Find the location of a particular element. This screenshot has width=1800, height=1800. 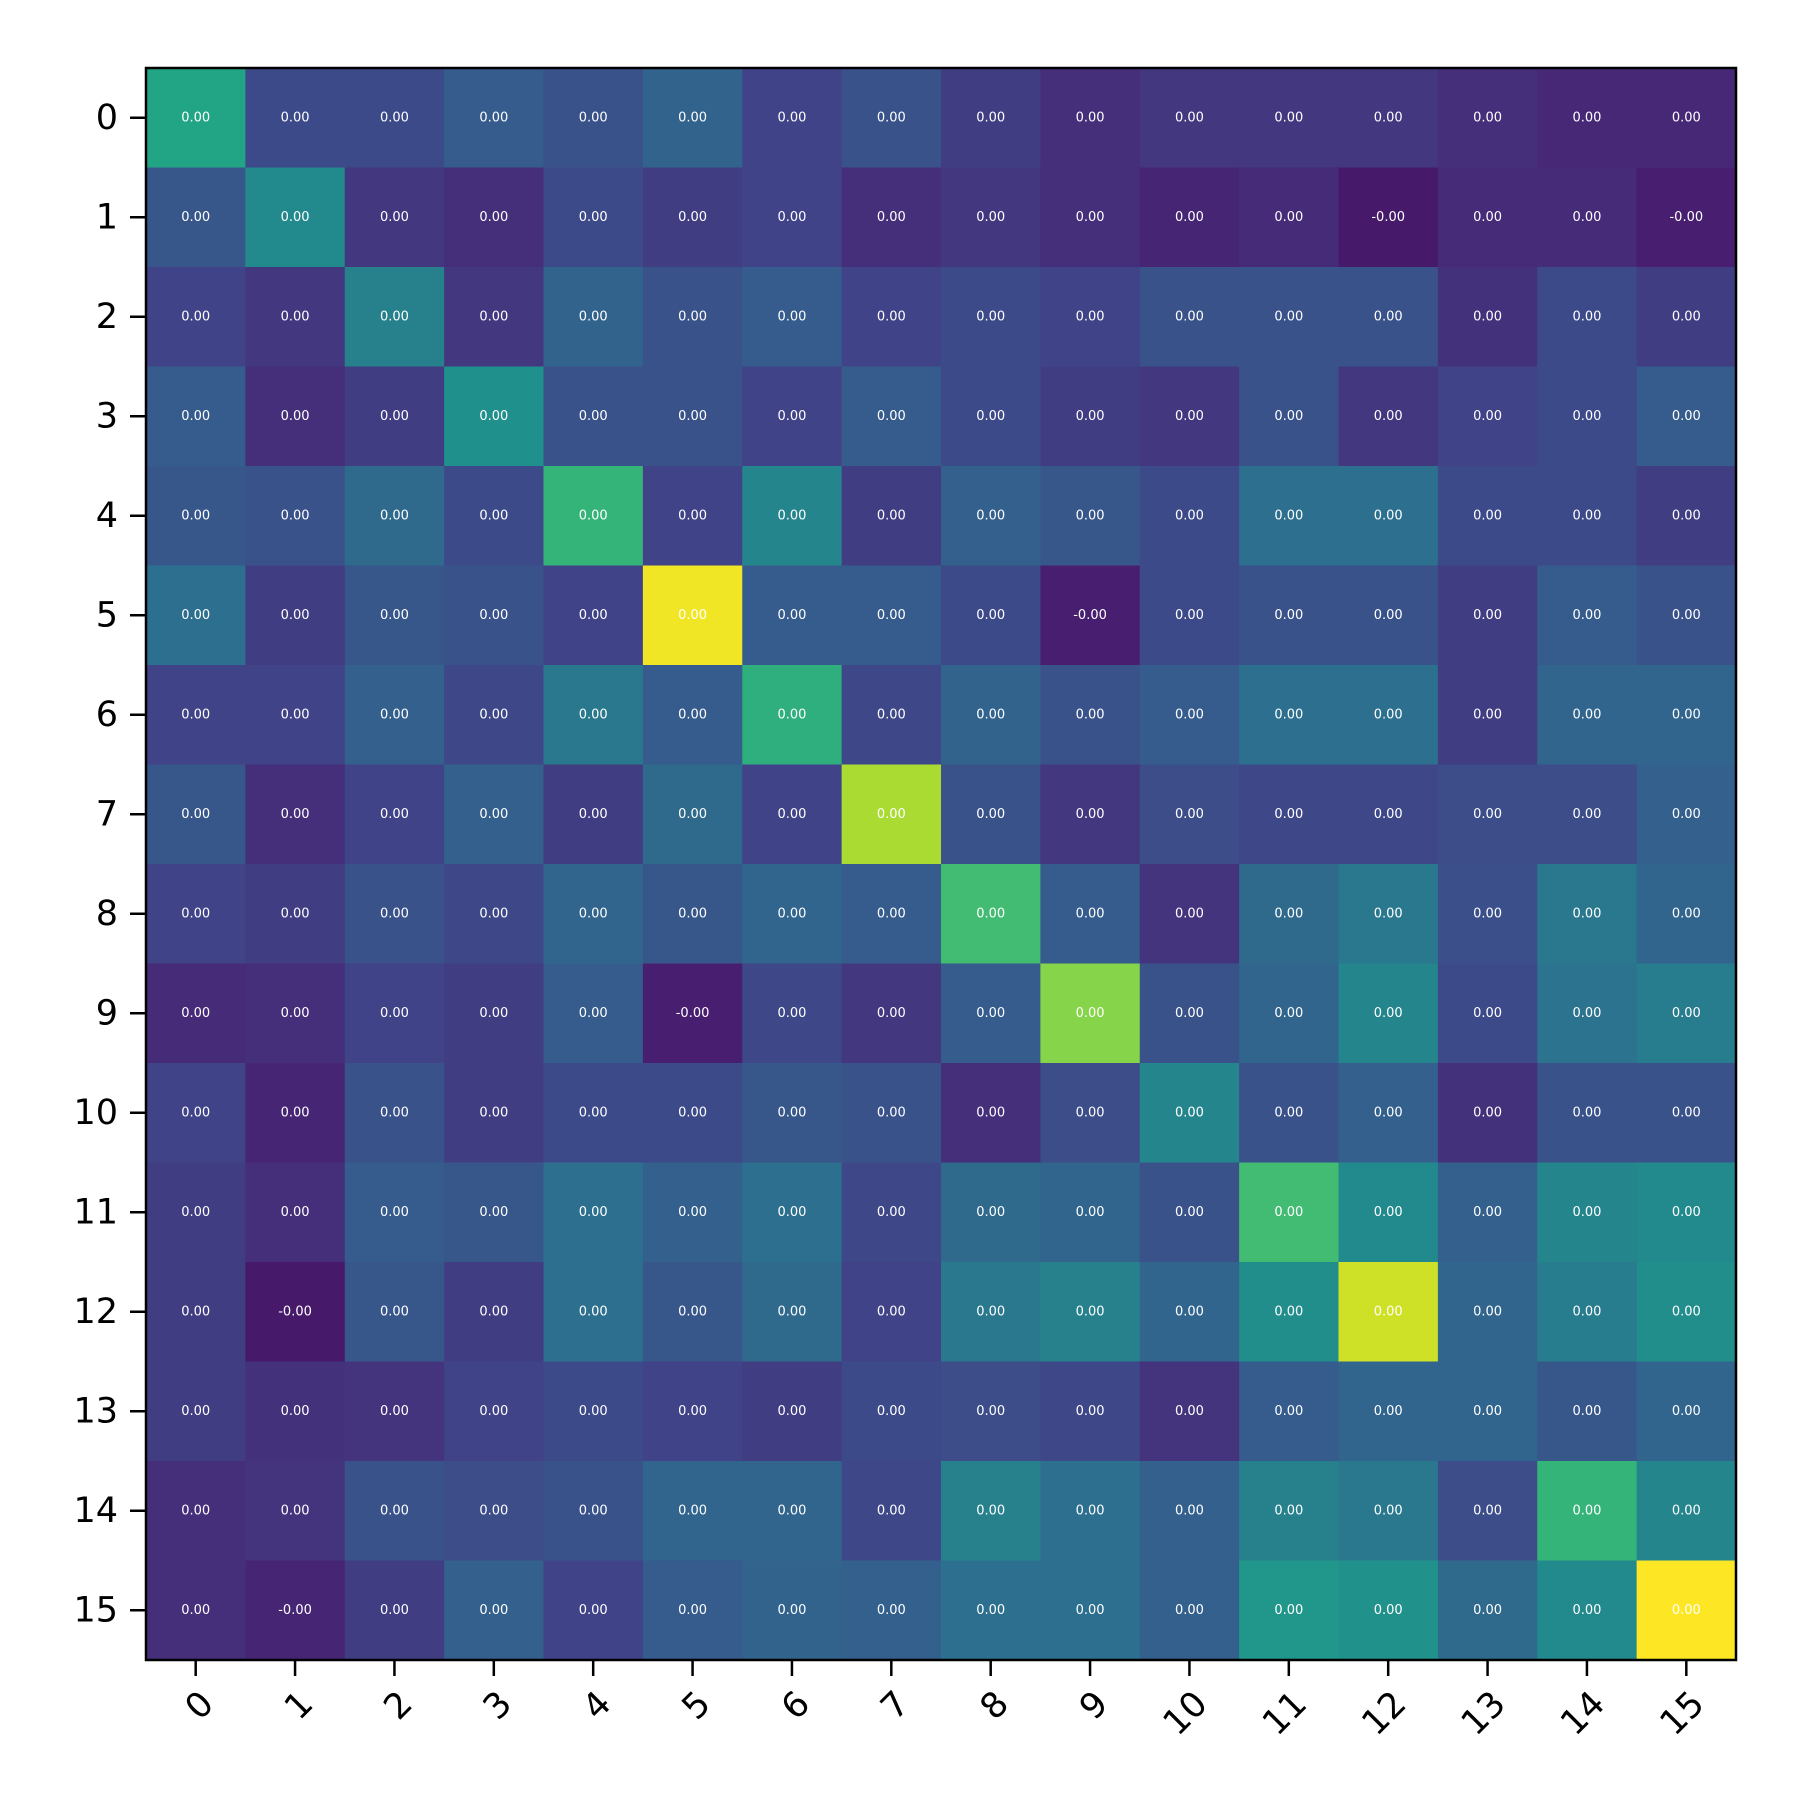

x-tick-label: 4 is located at coordinates (597, 1706).